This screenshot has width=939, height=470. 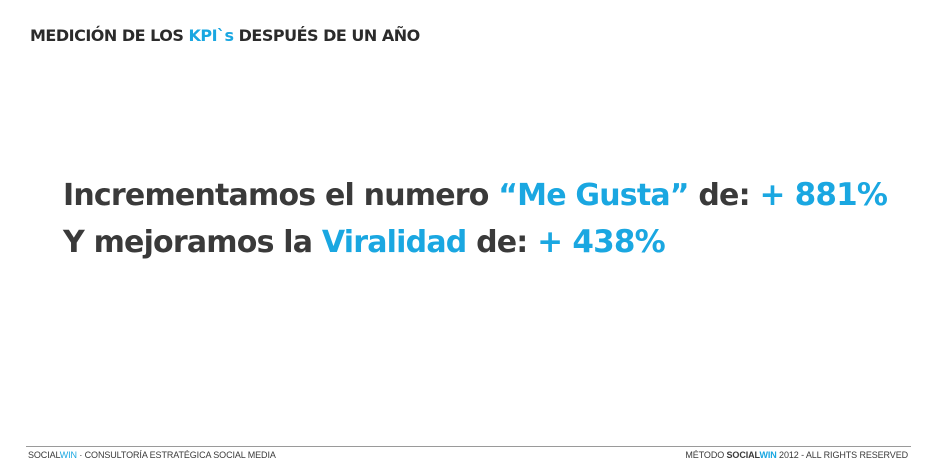 What do you see at coordinates (109, 35) in the screenshot?
I see `title-part-1: MEDICIÓN DE LOS` at bounding box center [109, 35].